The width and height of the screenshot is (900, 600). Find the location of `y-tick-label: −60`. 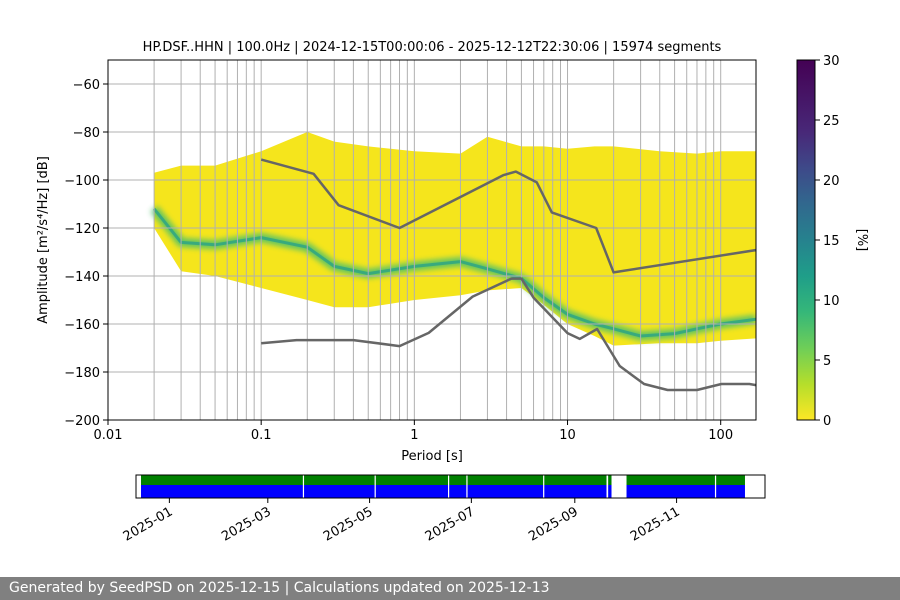

y-tick-label: −60 is located at coordinates (86, 85).